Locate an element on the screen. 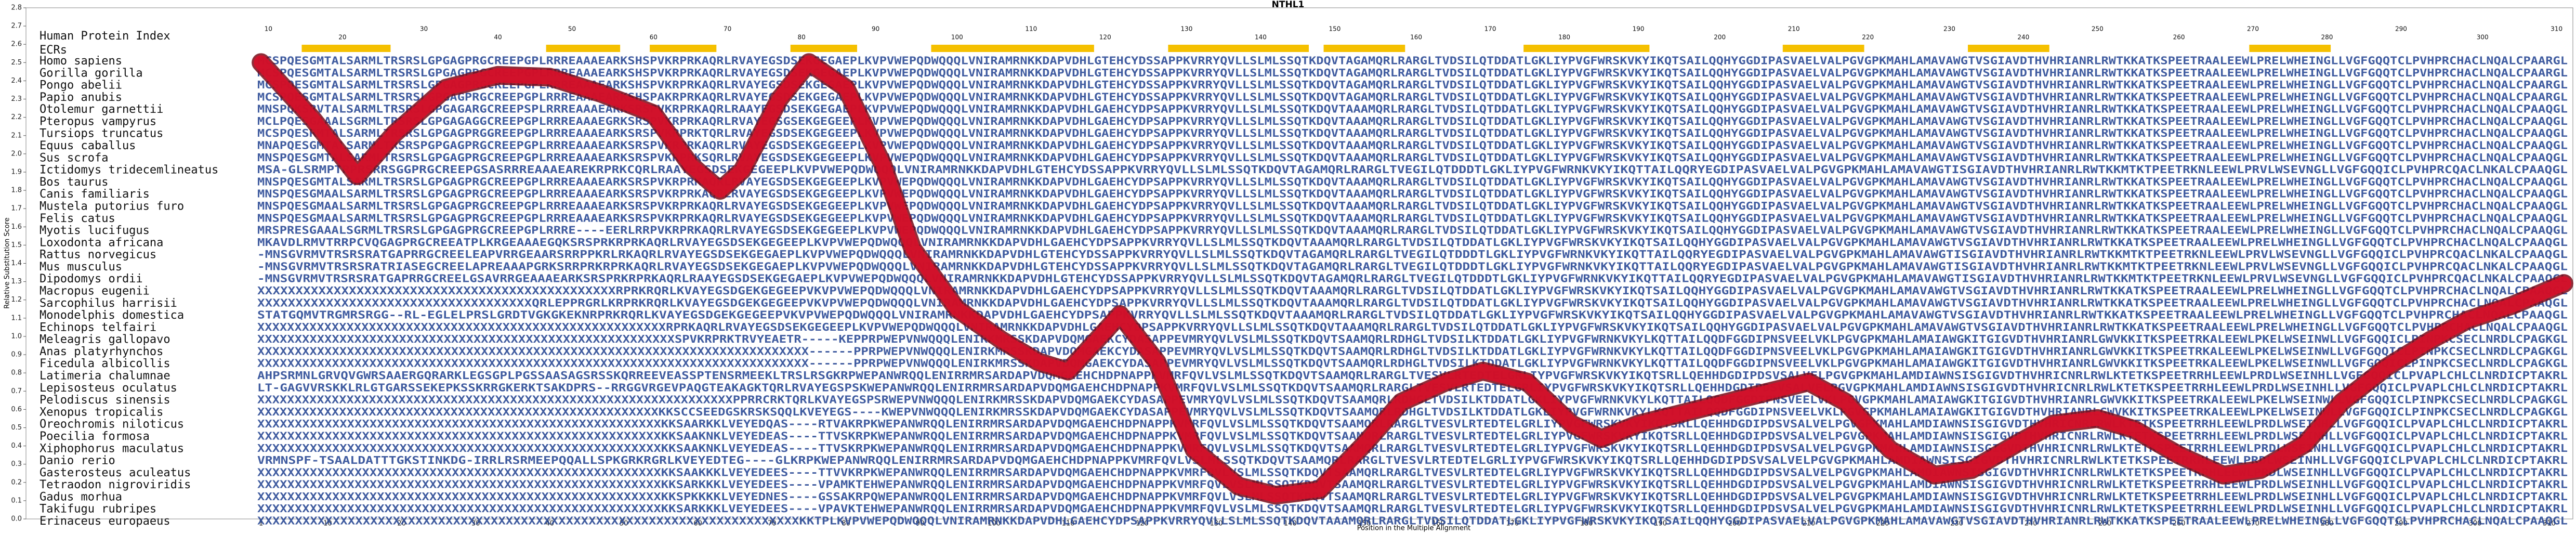 This screenshot has height=533, width=2576. x-tick-label: 60 is located at coordinates (697, 524).